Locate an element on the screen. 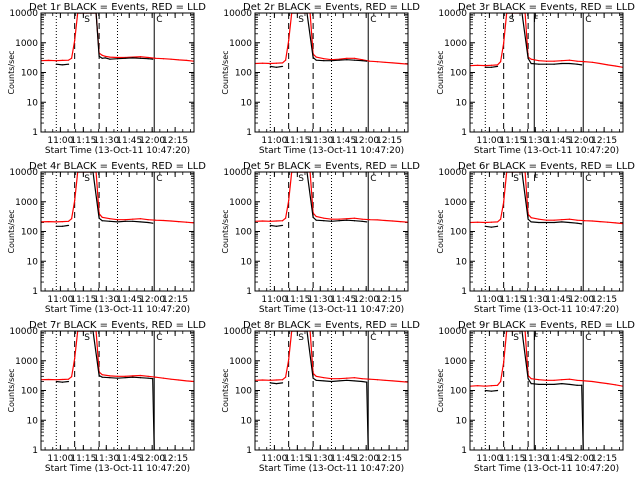 The height and width of the screenshot is (480, 640). plot-frame is located at coordinates (117, 390).